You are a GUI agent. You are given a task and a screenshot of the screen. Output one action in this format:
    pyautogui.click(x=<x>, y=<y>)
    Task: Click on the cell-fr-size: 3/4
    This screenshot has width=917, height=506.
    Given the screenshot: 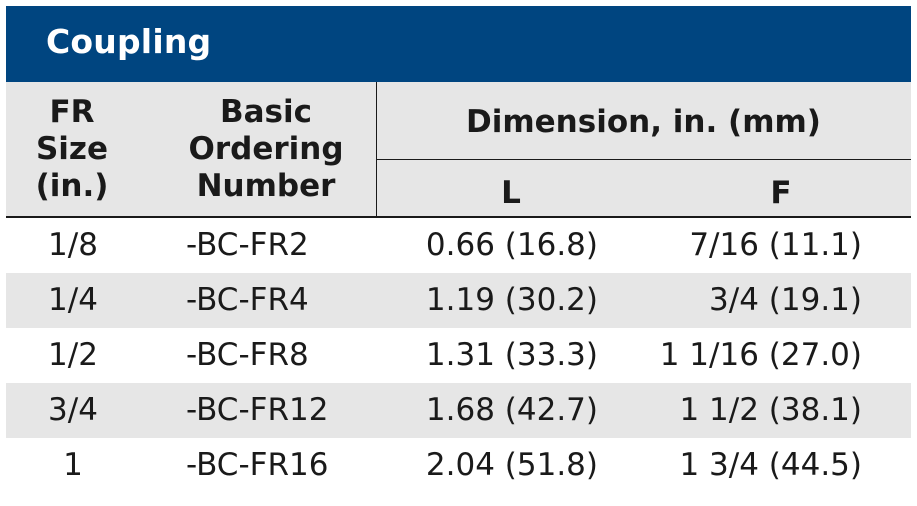 What is the action you would take?
    pyautogui.click(x=73, y=410)
    